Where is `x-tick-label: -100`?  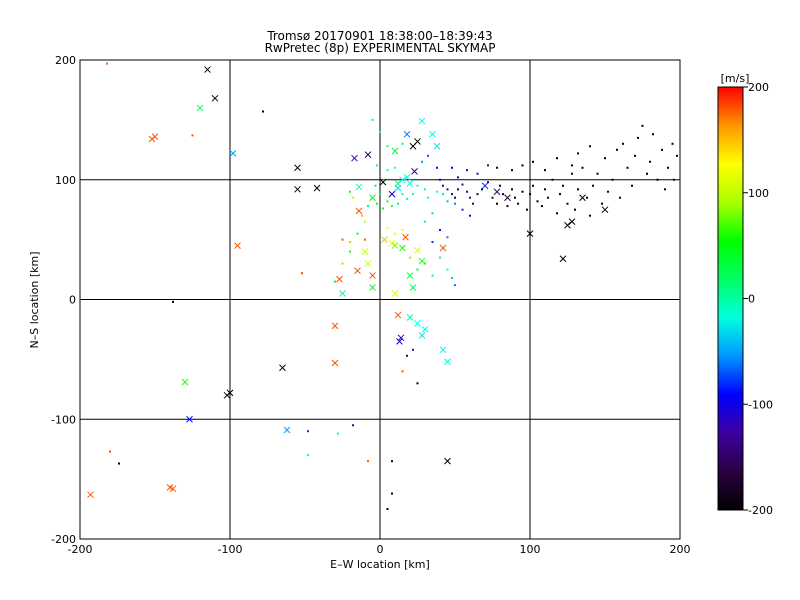
x-tick-label: -100 is located at coordinates (230, 549).